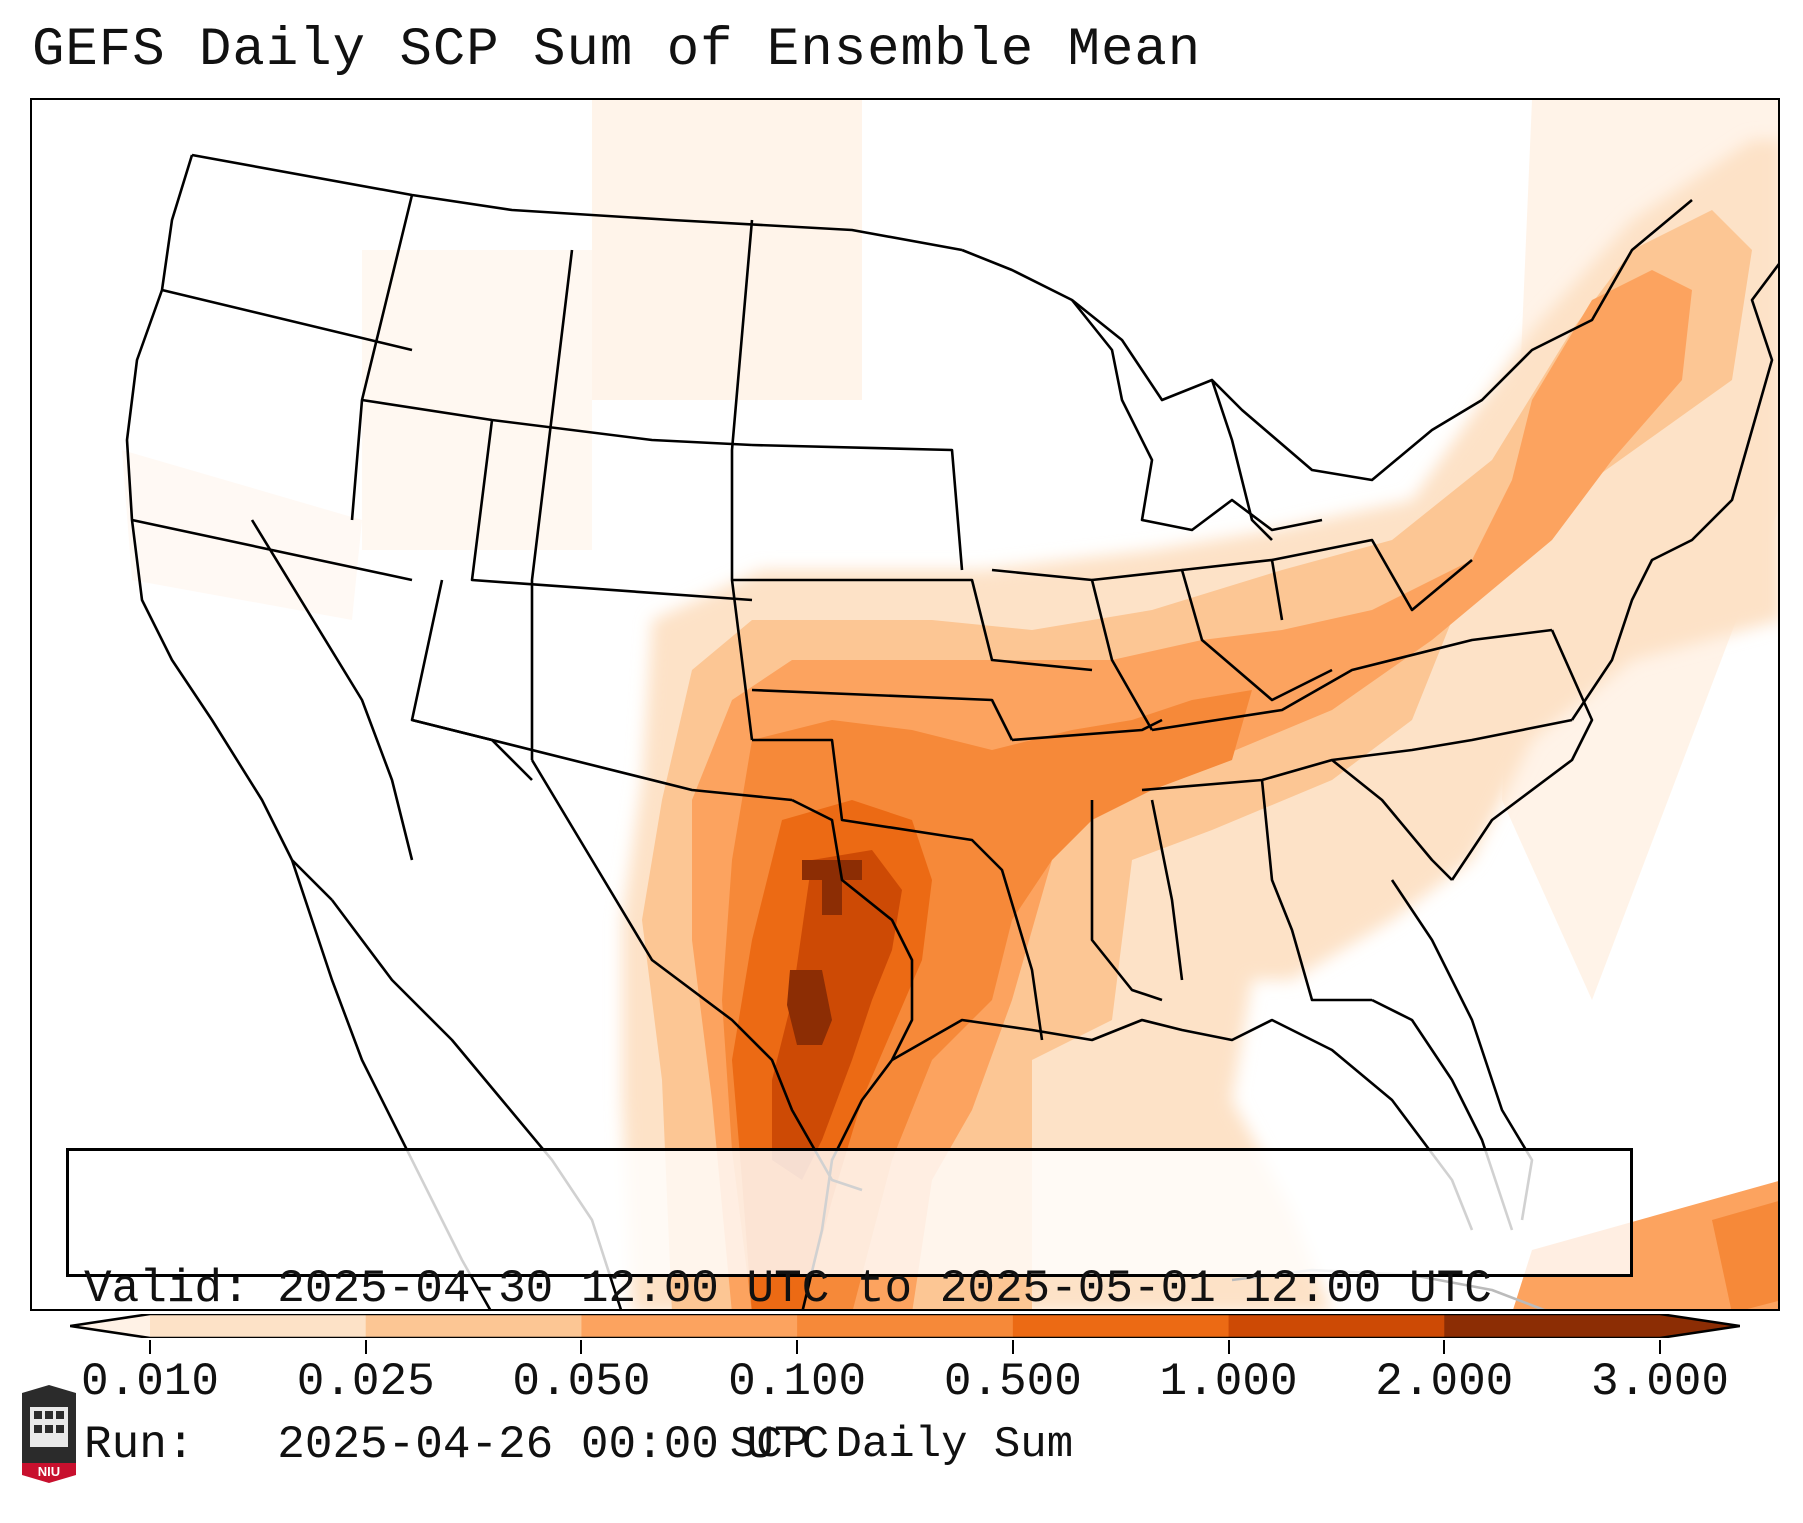  What do you see at coordinates (617, 50) in the screenshot?
I see `map-title: GEFS Daily SCP Sum of Ensemble Mean` at bounding box center [617, 50].